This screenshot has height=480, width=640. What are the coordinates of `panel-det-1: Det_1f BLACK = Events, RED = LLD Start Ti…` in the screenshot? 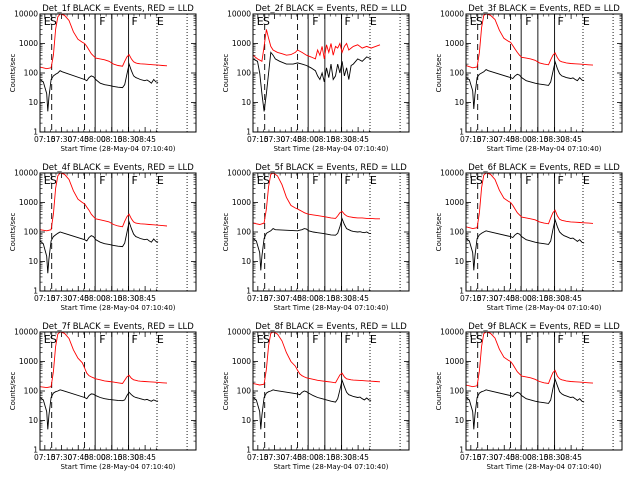 It's located at (103, 78).